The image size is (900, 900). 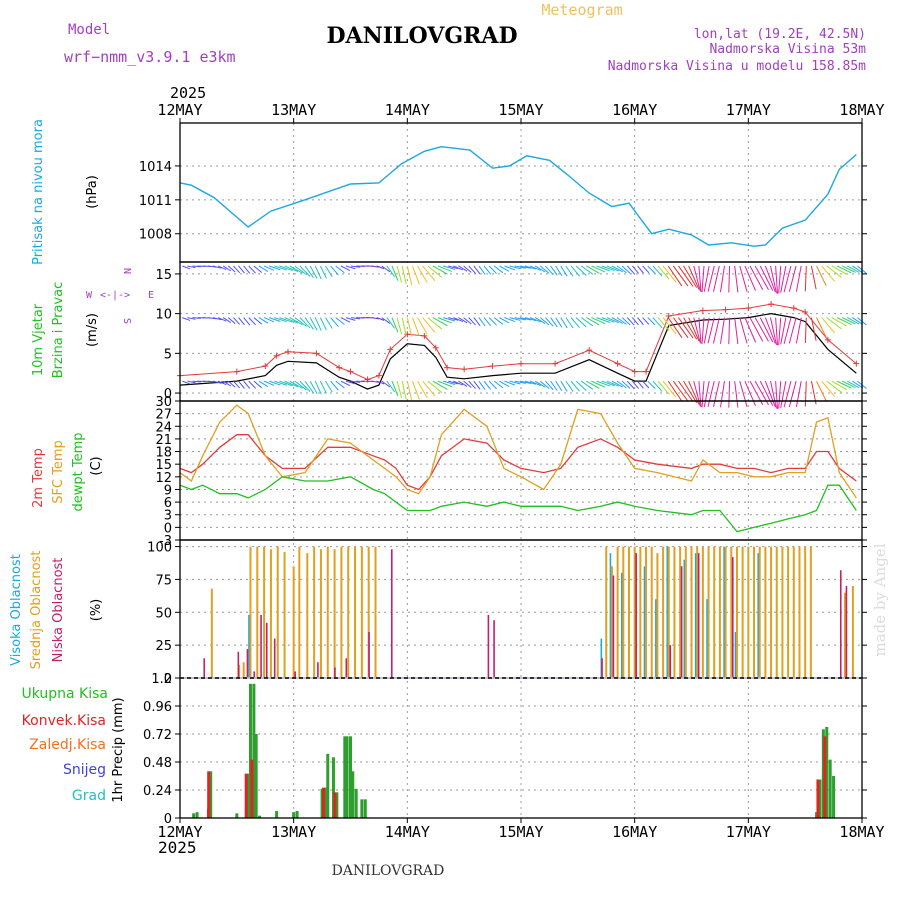 What do you see at coordinates (825, 777) in the screenshot?
I see `precip-conv-bar` at bounding box center [825, 777].